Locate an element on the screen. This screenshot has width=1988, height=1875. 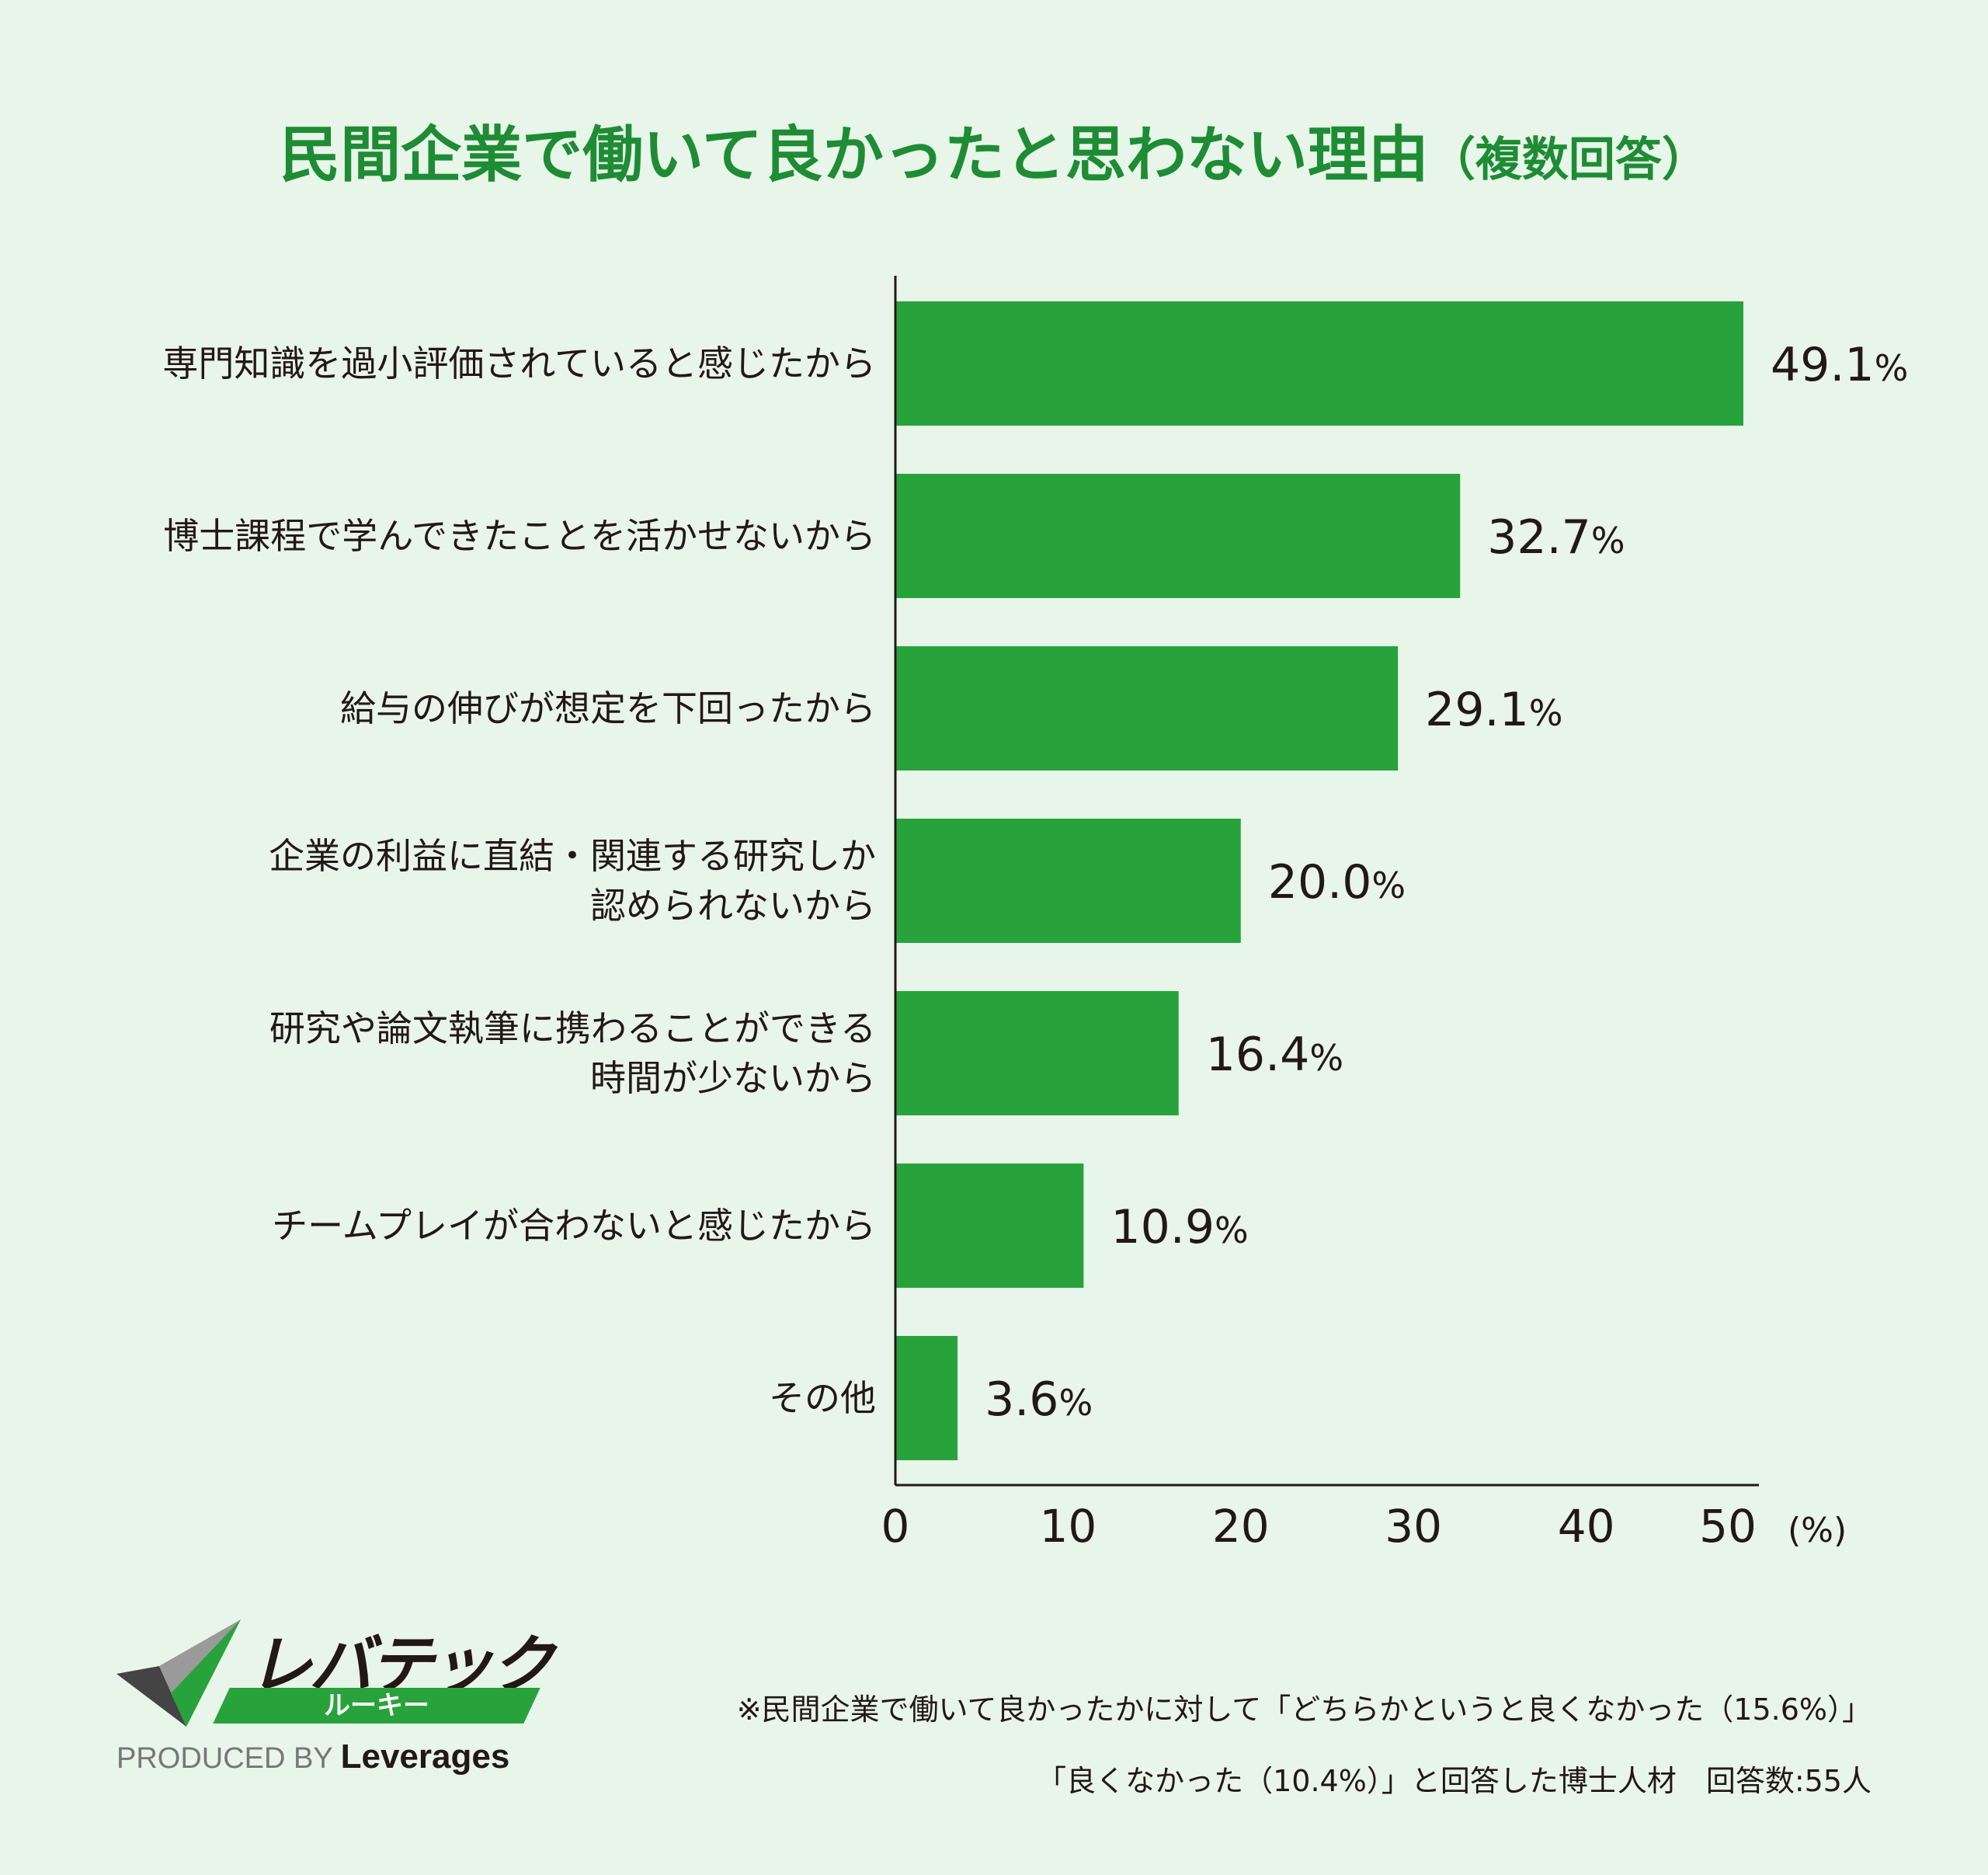
logo-tagline-banner: ルーキー is located at coordinates (376, 1706).